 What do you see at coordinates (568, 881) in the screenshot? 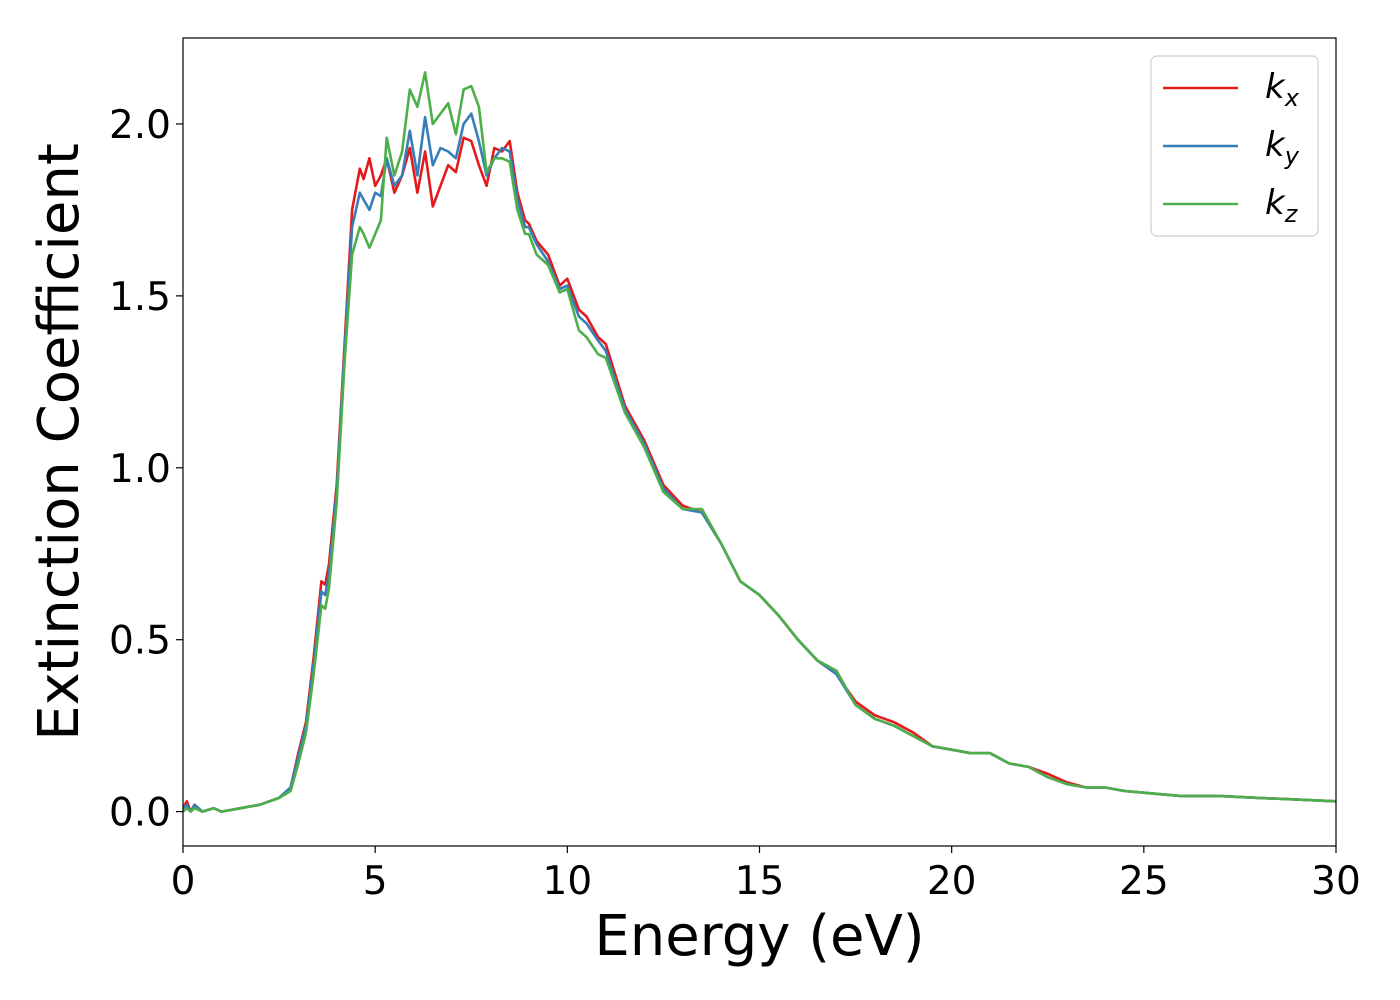
I see `x-tick-label: 10` at bounding box center [568, 881].